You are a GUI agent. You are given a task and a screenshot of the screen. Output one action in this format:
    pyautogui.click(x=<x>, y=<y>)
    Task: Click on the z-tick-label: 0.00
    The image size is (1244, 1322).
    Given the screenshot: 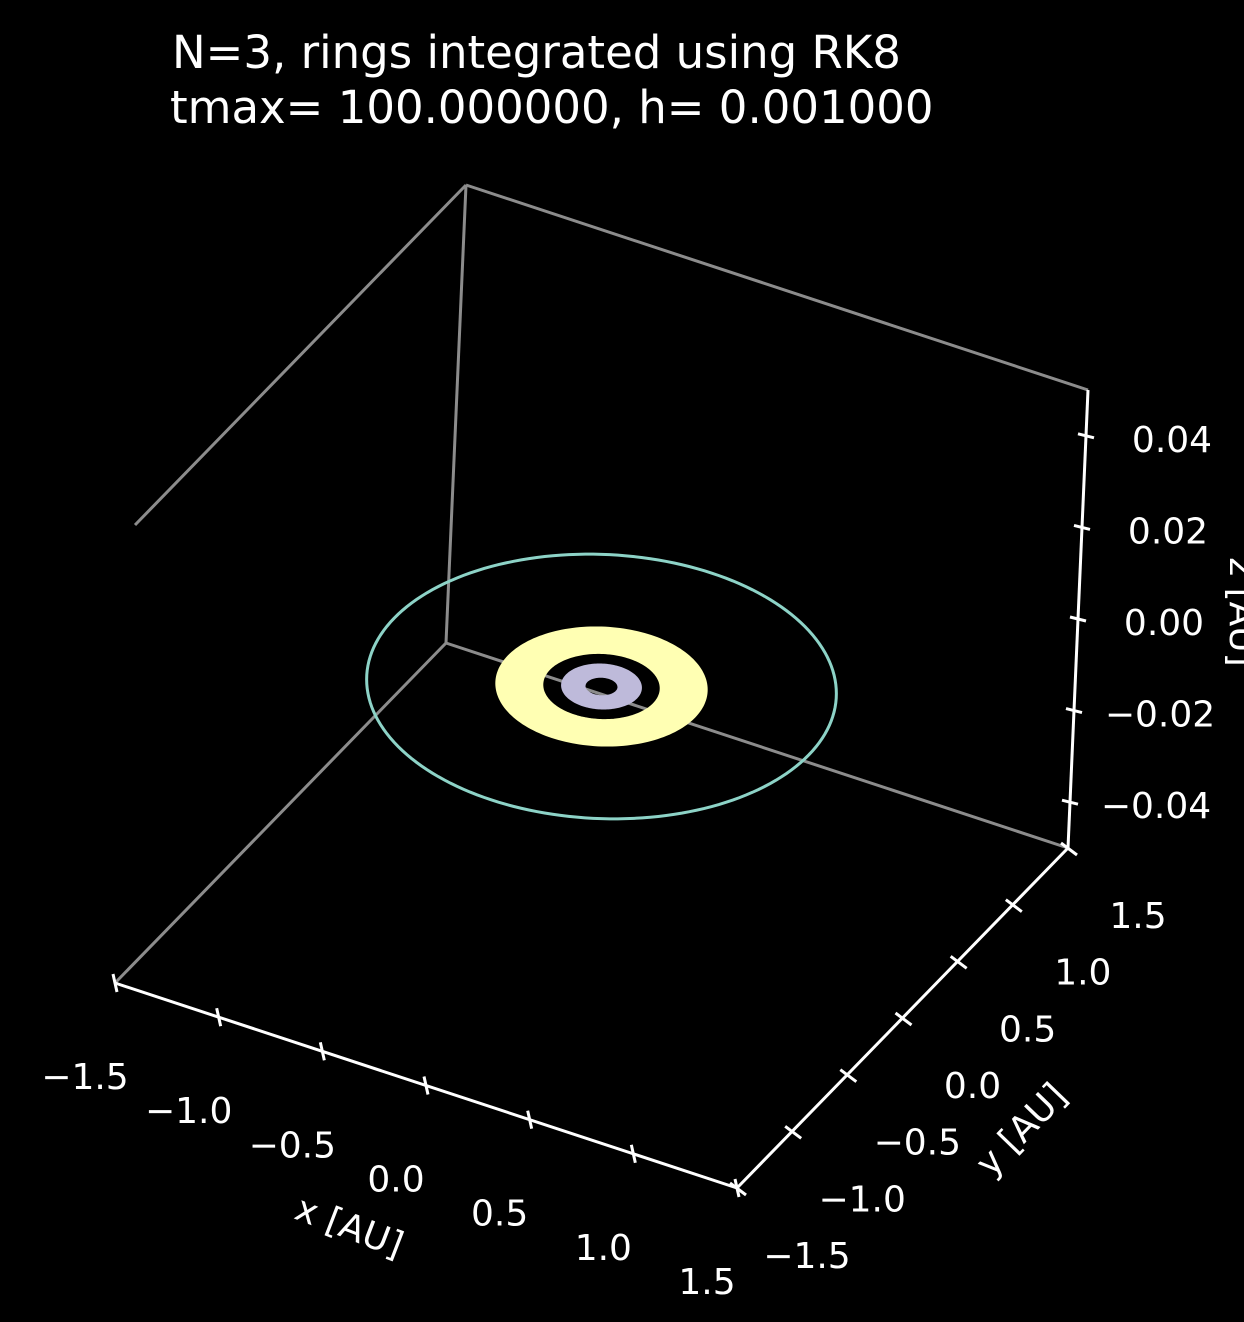 What is the action you would take?
    pyautogui.click(x=1164, y=623)
    